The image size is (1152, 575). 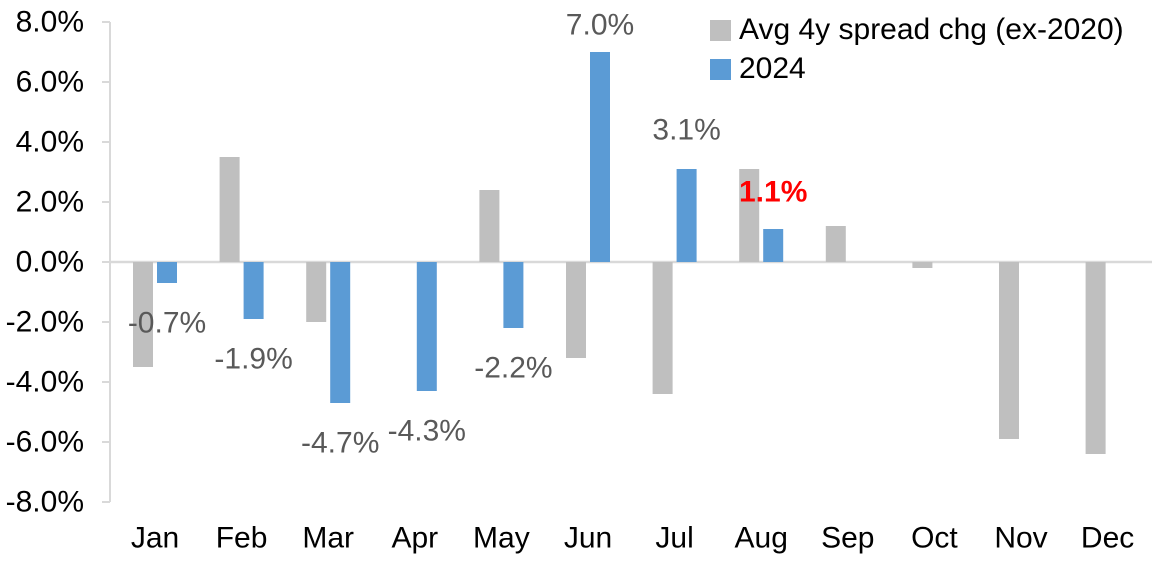 What do you see at coordinates (328, 538) in the screenshot?
I see `x-axis-label-mar: Mar` at bounding box center [328, 538].